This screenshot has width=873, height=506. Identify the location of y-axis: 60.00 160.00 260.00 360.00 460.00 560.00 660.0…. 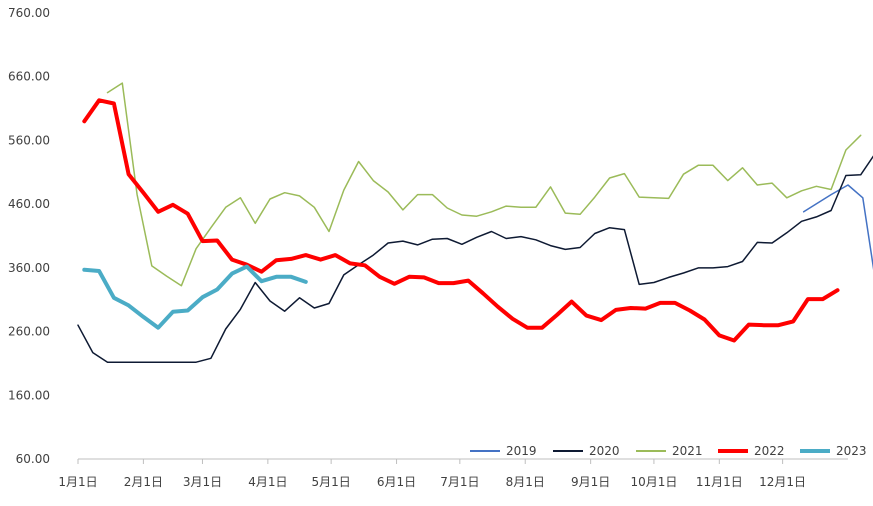
(29, 236).